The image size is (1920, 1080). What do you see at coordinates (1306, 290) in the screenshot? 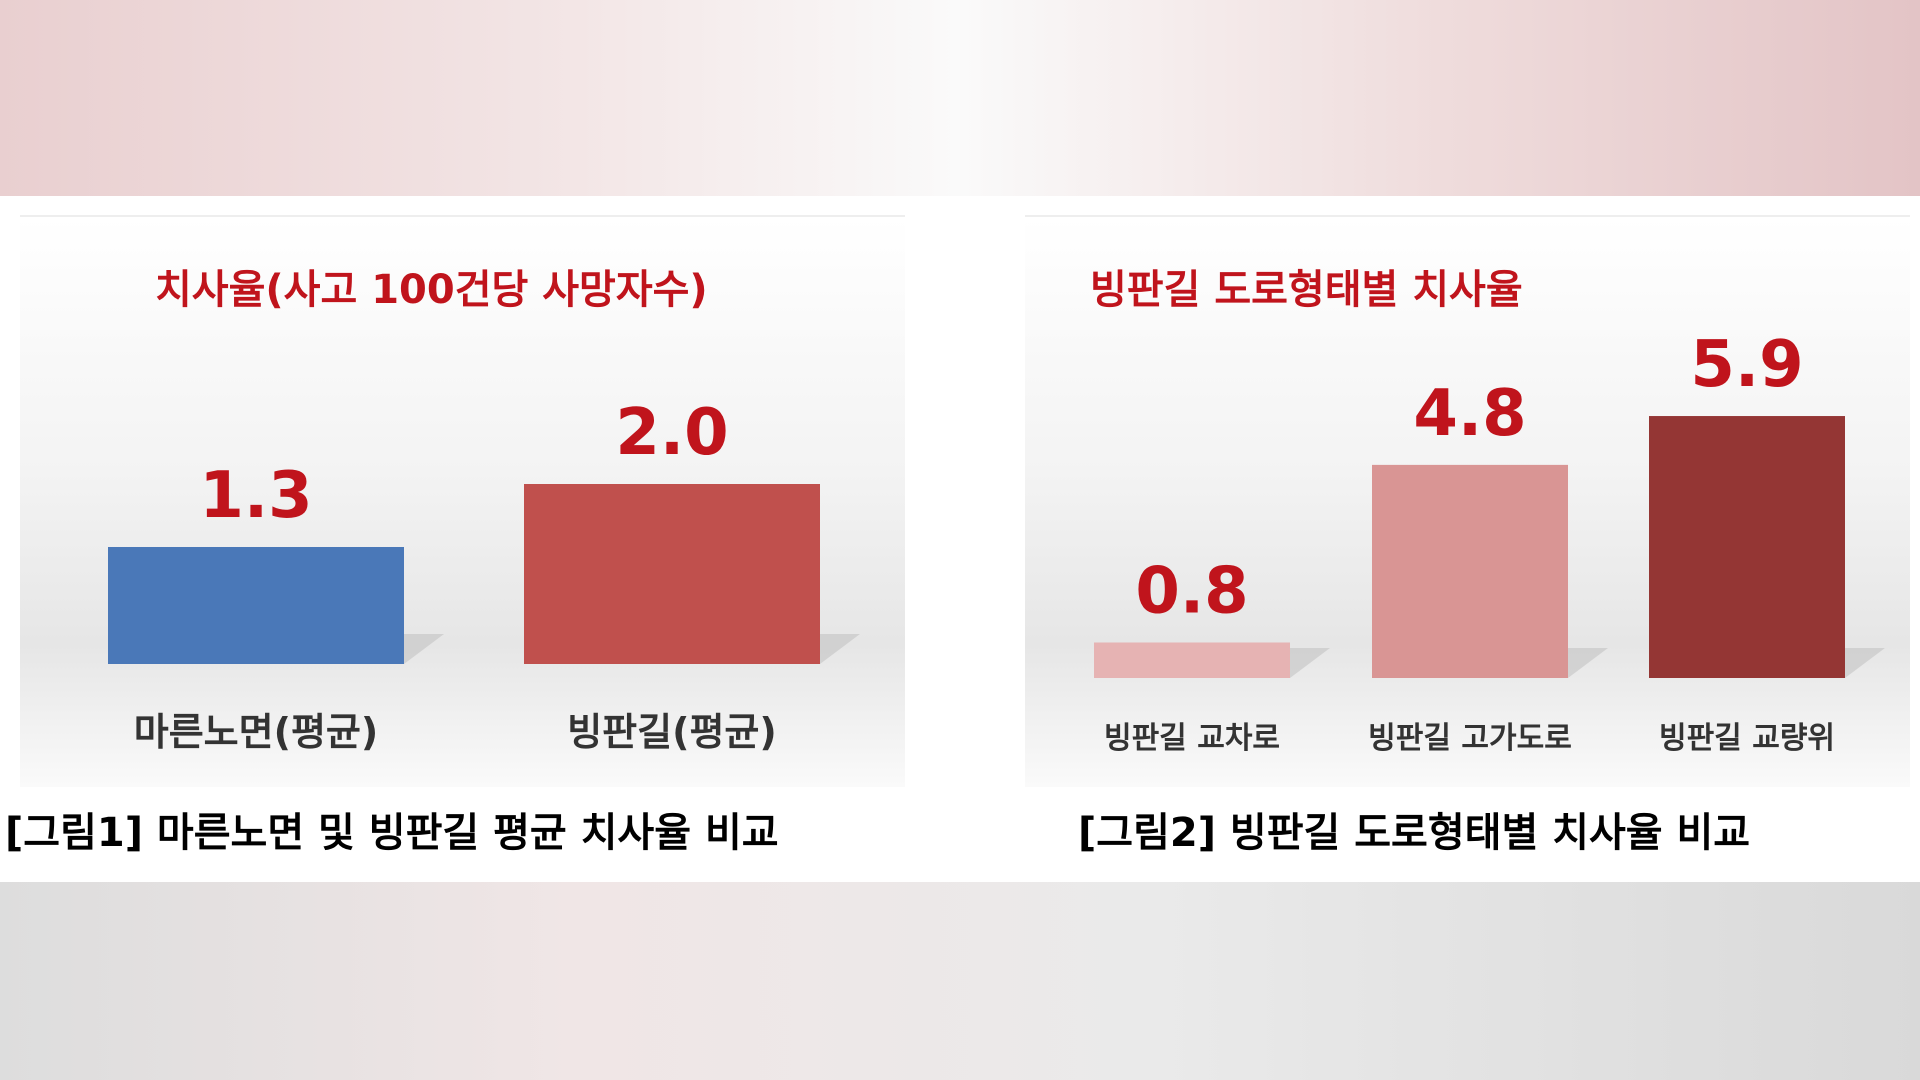
I see `chart-title-2: 빙판길 도로형태별 치사율` at bounding box center [1306, 290].